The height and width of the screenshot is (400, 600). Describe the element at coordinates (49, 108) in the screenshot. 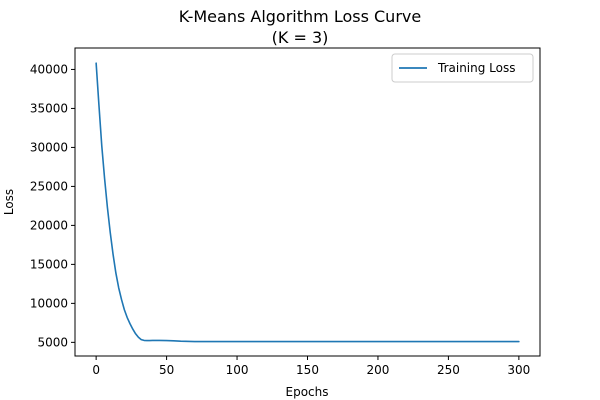

I see `y-tick-label: 35000` at that location.